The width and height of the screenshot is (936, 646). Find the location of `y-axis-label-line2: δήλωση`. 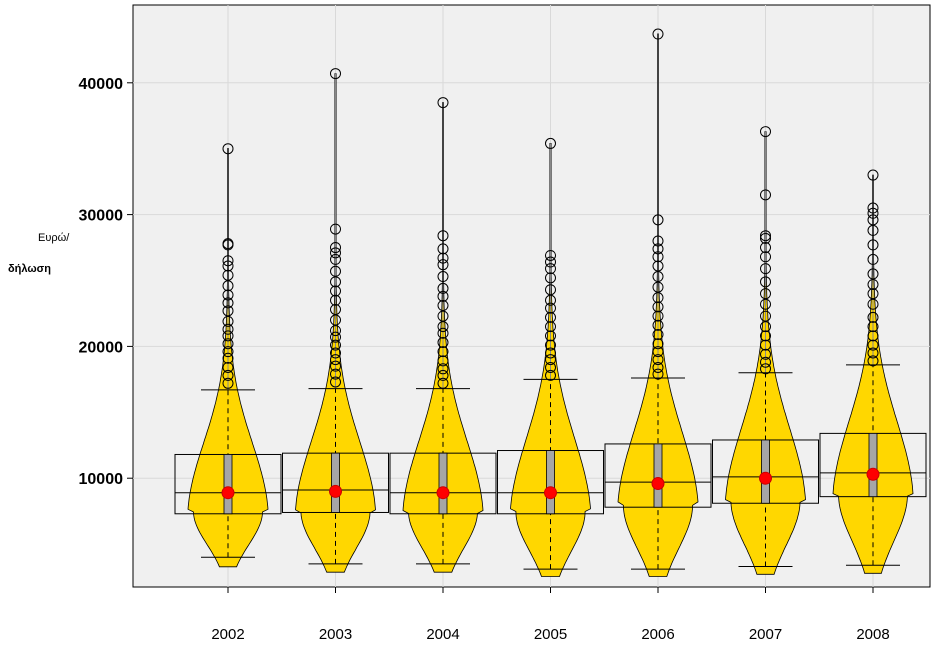

y-axis-label-line2: δήλωση is located at coordinates (29, 269).